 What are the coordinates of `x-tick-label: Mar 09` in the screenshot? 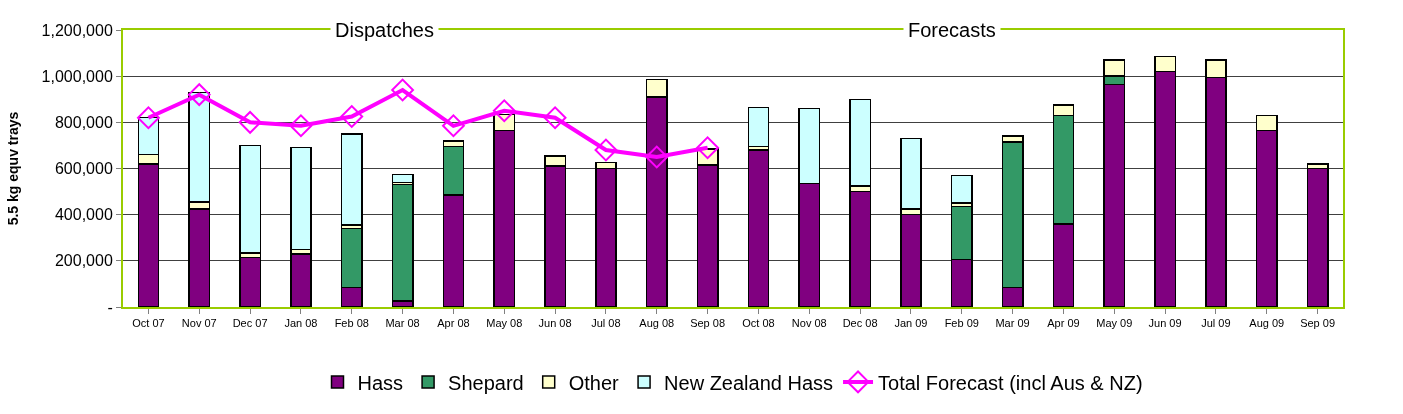 It's located at (1012, 323).